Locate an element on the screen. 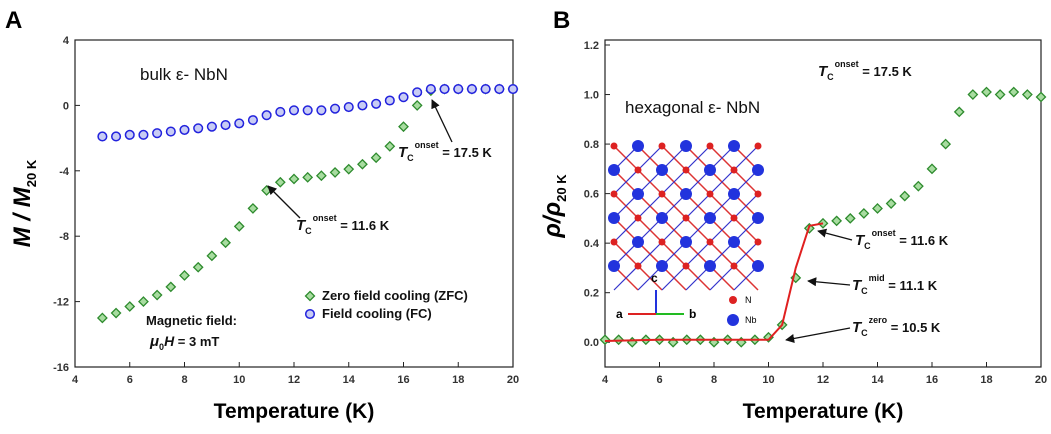 This screenshot has height=434, width=1051. x-tick-label: 6 is located at coordinates (130, 380).